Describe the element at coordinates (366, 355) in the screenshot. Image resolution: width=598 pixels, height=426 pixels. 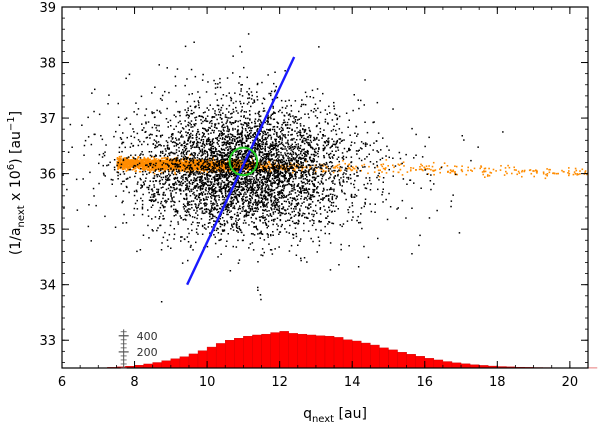
I see `histogram-bar` at that location.